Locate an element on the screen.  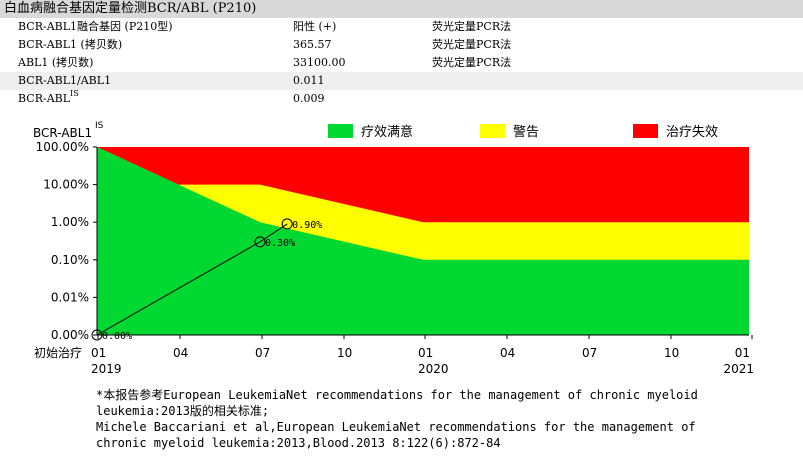
y-axis-label: BCR-ABL1 is located at coordinates (62, 133).